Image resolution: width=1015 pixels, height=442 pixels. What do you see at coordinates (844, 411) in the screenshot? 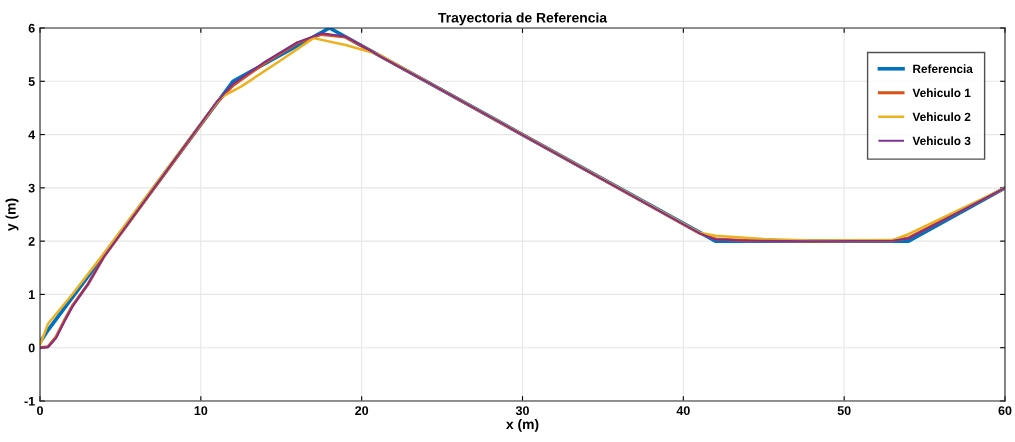
I see `x-tick-label: 50` at bounding box center [844, 411].